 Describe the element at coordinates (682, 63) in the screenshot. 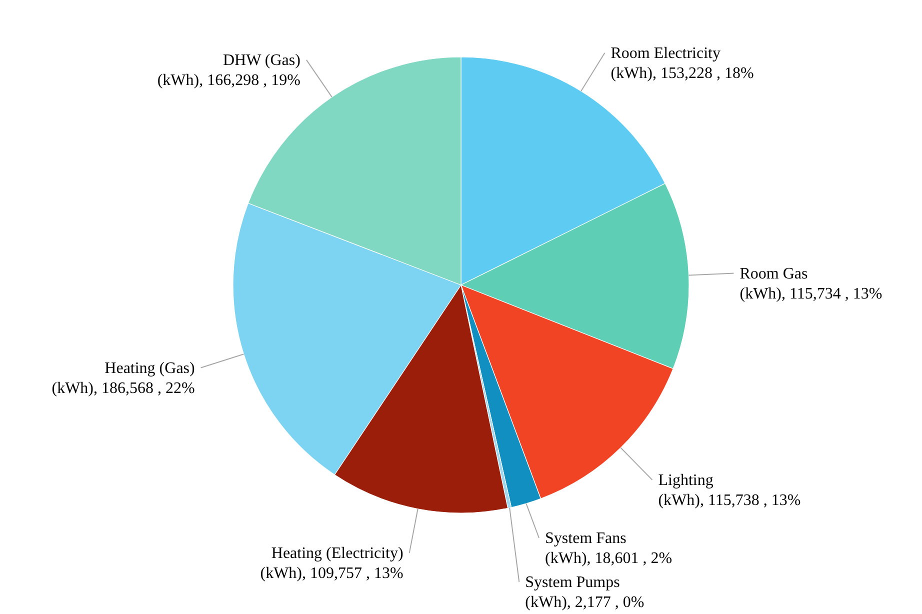

I see `slice-label: Room Electricity (kWh), 153,228 , 18%` at that location.